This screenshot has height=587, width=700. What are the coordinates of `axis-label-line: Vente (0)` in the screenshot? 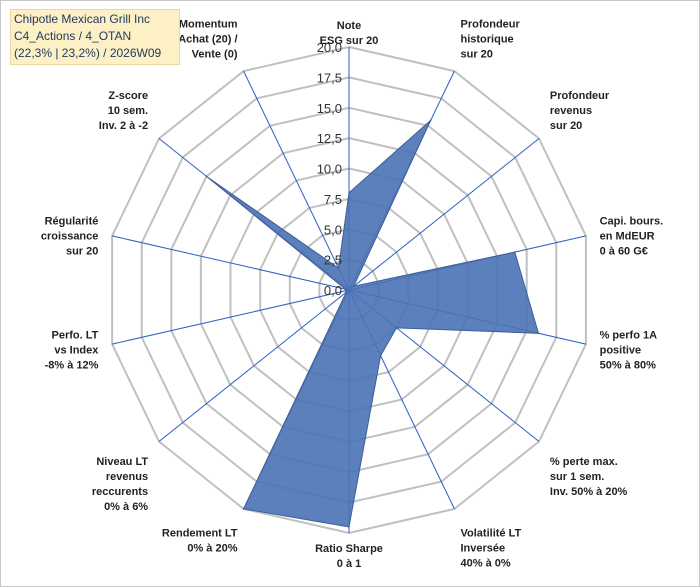 It's located at (215, 55).